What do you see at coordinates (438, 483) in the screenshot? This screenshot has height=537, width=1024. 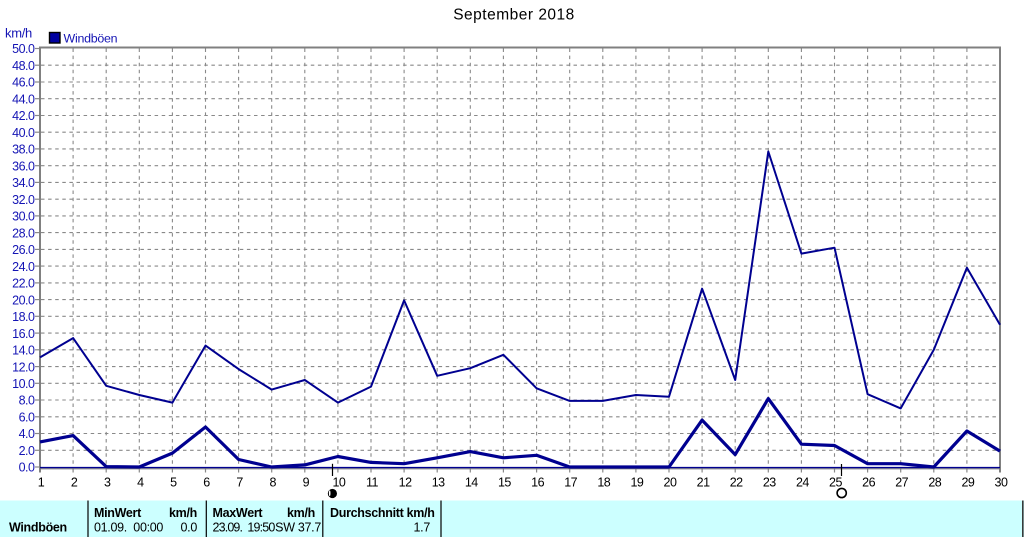 I see `svg-text: 13` at bounding box center [438, 483].